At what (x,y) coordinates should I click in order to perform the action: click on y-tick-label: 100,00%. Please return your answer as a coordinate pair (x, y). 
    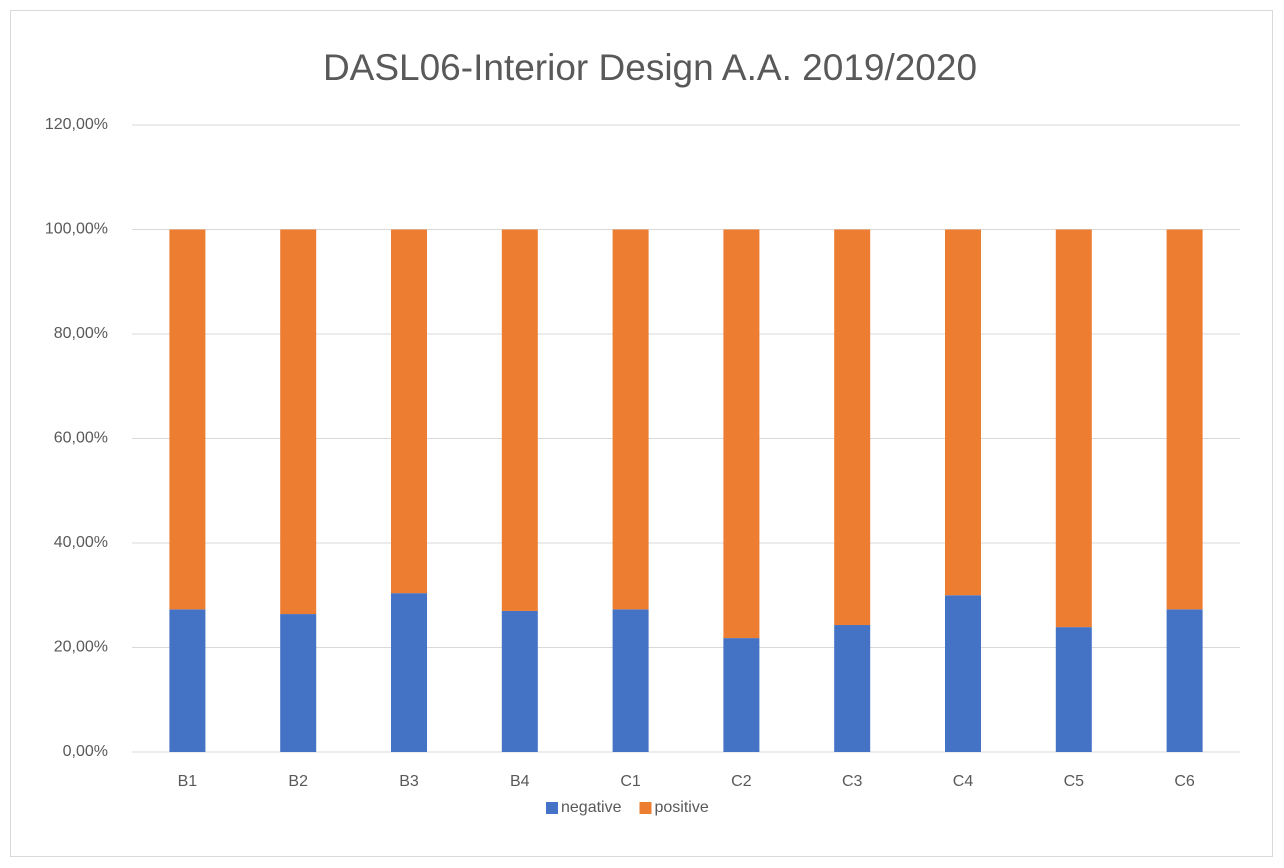
    Looking at the image, I should click on (76, 229).